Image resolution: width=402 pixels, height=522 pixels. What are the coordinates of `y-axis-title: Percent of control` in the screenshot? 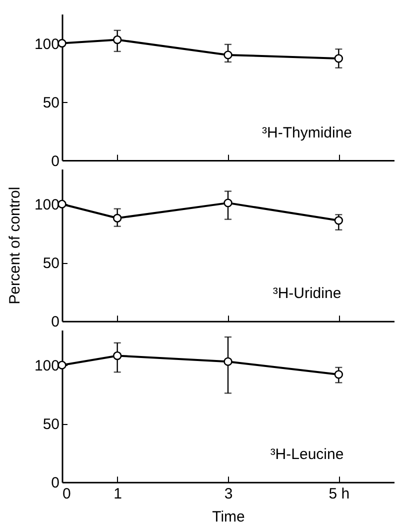 It's located at (15, 245).